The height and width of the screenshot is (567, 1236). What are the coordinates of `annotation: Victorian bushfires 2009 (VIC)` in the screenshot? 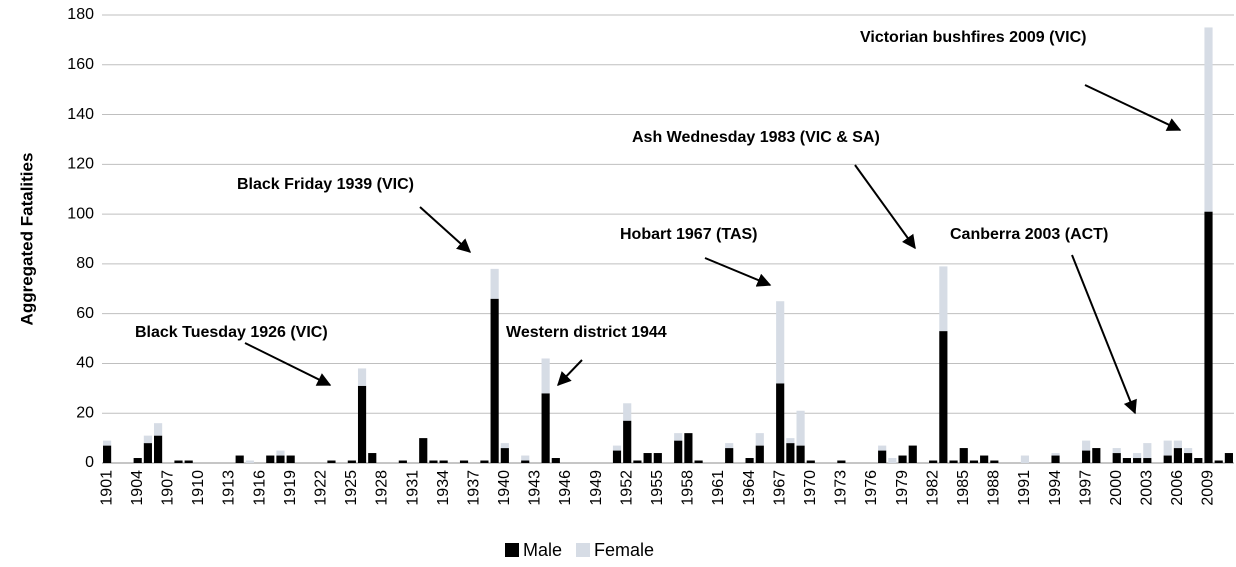 It's located at (973, 37).